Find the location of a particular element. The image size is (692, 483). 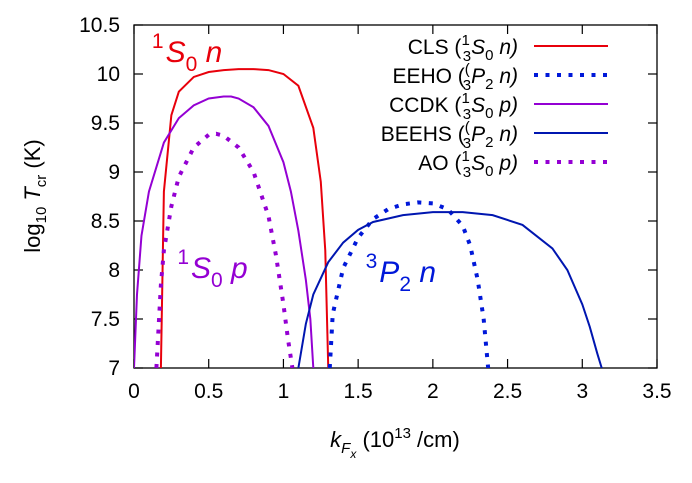

x-axis-label-units-post: /cm) is located at coordinates (435, 439).